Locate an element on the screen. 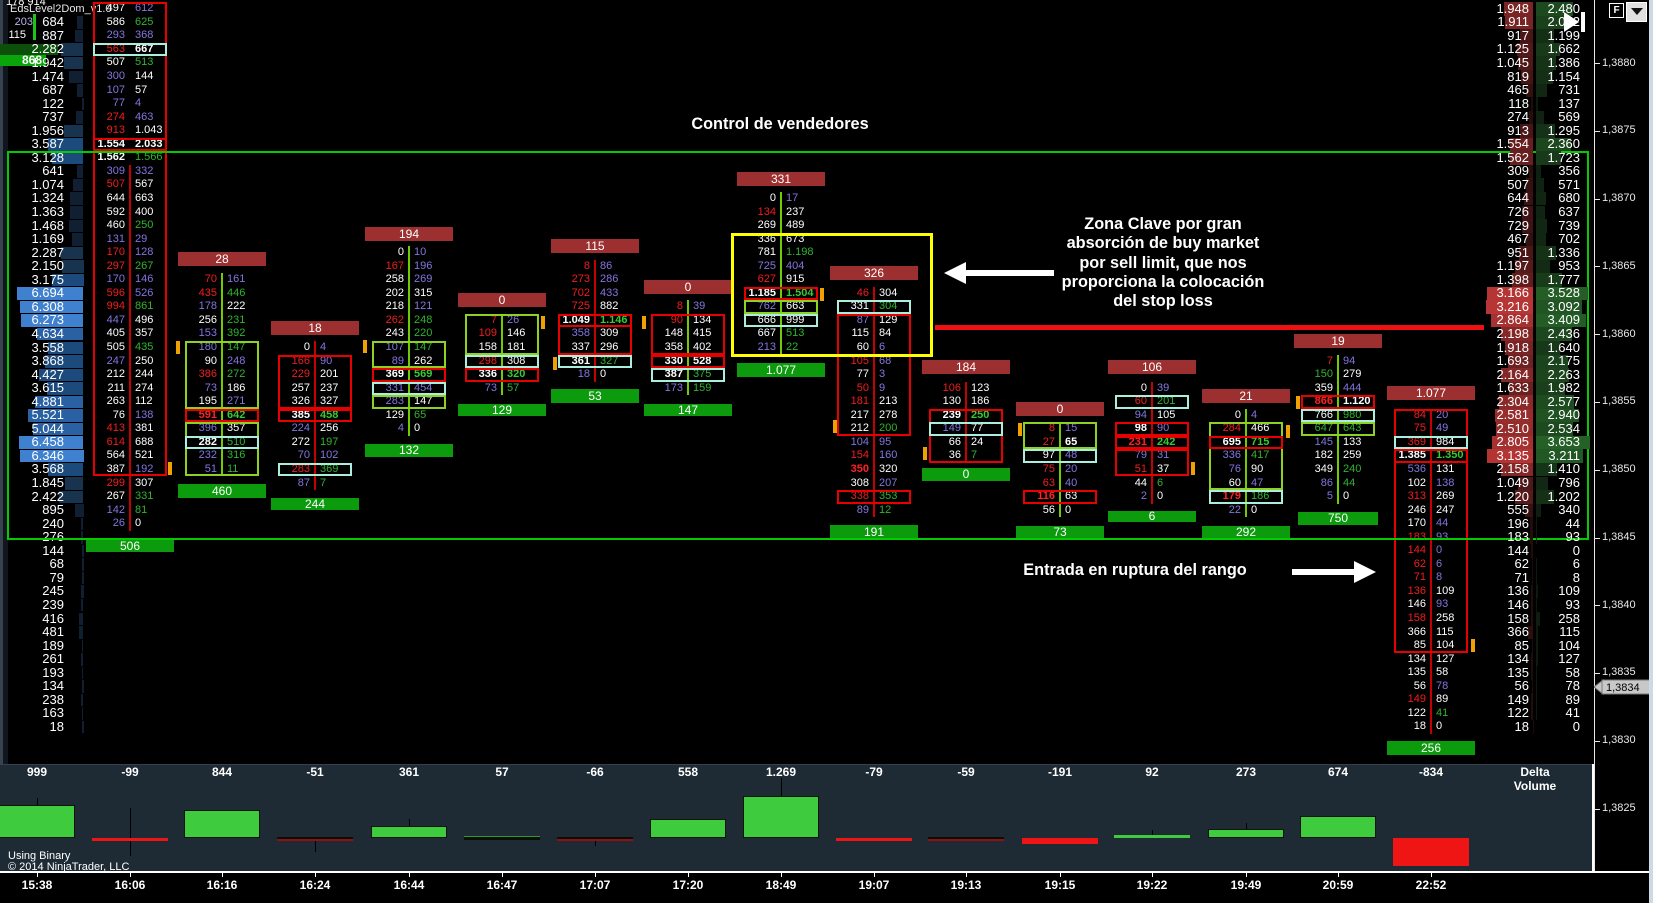 This screenshot has width=1653, height=903. svg-text: 1,3834 is located at coordinates (1623, 688).